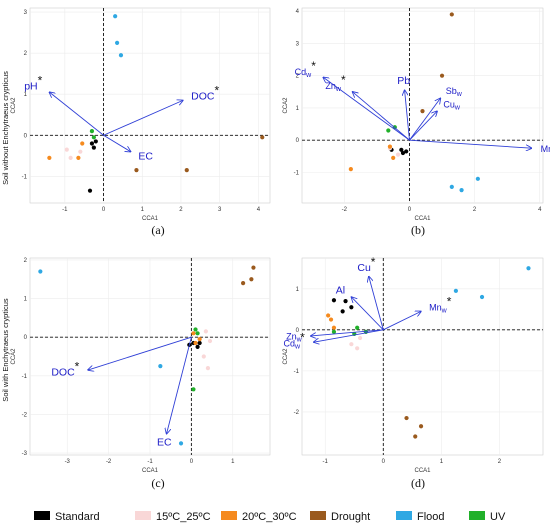 The image size is (550, 532). I want to click on x-tick-label: 2, so click(181, 210).